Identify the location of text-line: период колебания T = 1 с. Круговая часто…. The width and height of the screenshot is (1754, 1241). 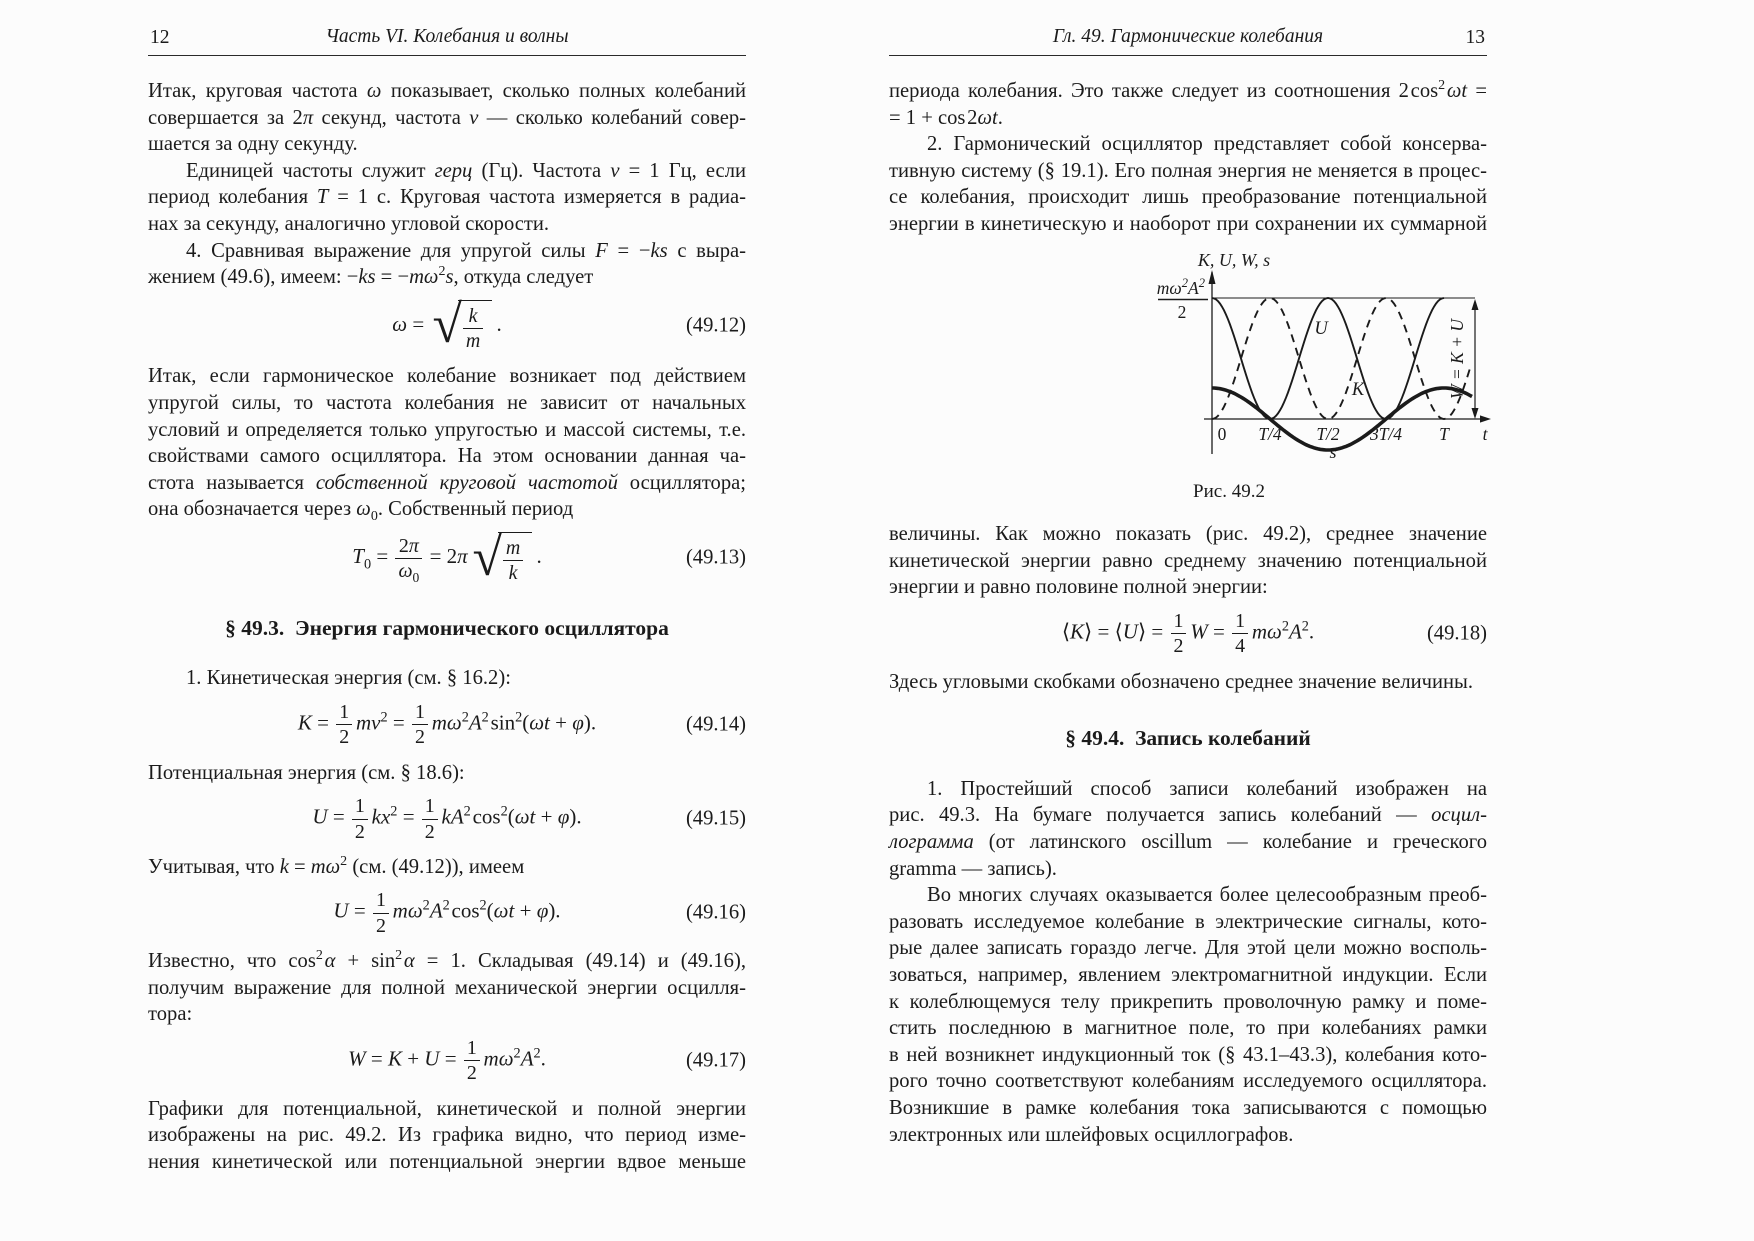
(447, 197).